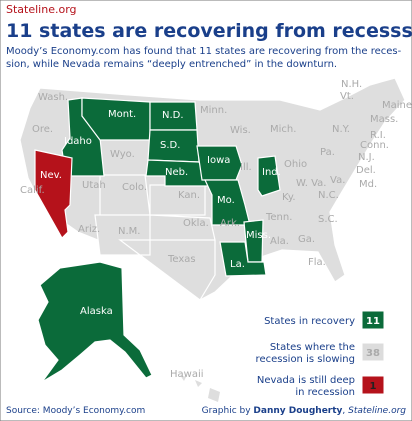 The image size is (412, 421). What do you see at coordinates (134, 187) in the screenshot?
I see `state-label: Colo.` at bounding box center [134, 187].